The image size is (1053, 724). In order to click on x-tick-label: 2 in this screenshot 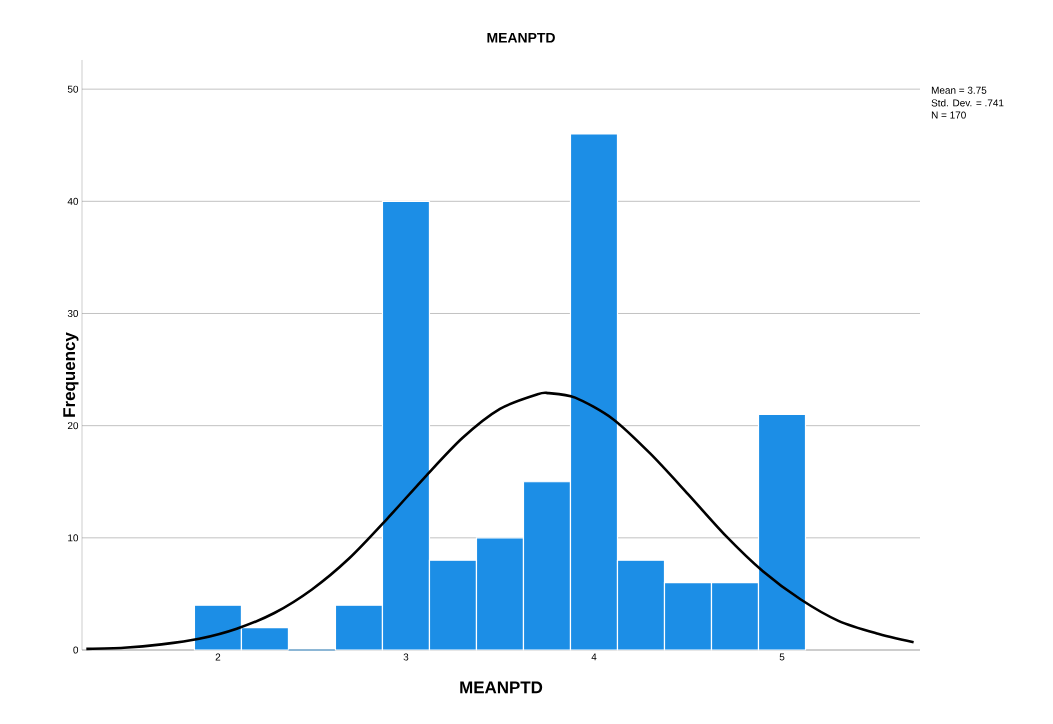, I will do `click(218, 657)`.